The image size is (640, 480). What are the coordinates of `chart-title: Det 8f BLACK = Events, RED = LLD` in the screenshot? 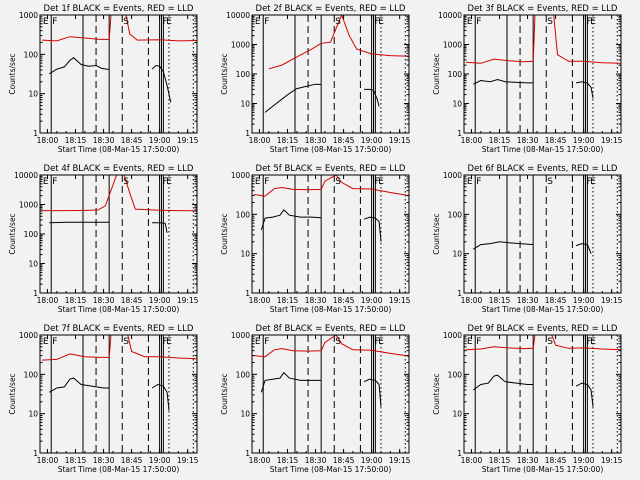 It's located at (331, 329).